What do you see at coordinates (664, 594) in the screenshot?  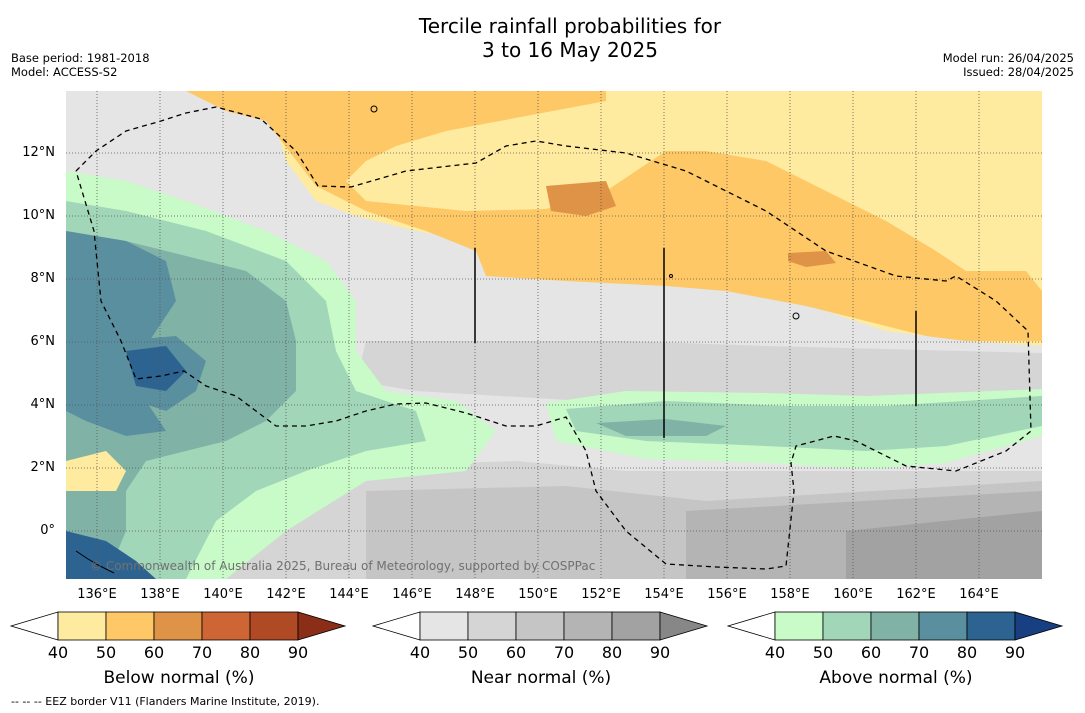 I see `lon-label-154e: 154°E` at bounding box center [664, 594].